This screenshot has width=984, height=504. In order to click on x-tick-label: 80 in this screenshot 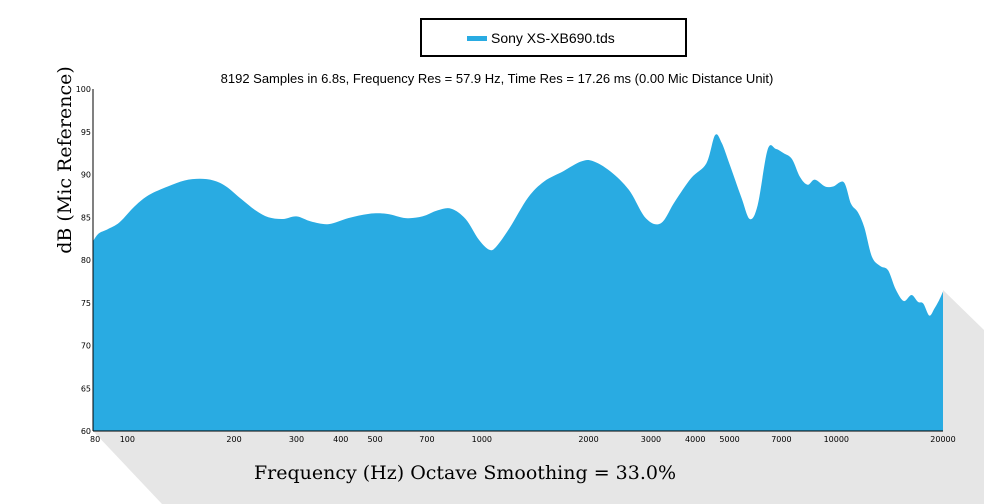, I will do `click(95, 439)`.